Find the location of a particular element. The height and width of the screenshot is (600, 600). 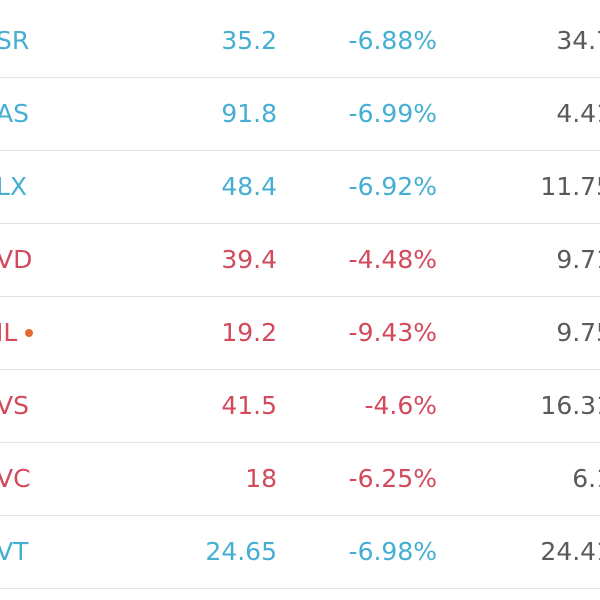

last-value: 4.41 is located at coordinates (578, 113).